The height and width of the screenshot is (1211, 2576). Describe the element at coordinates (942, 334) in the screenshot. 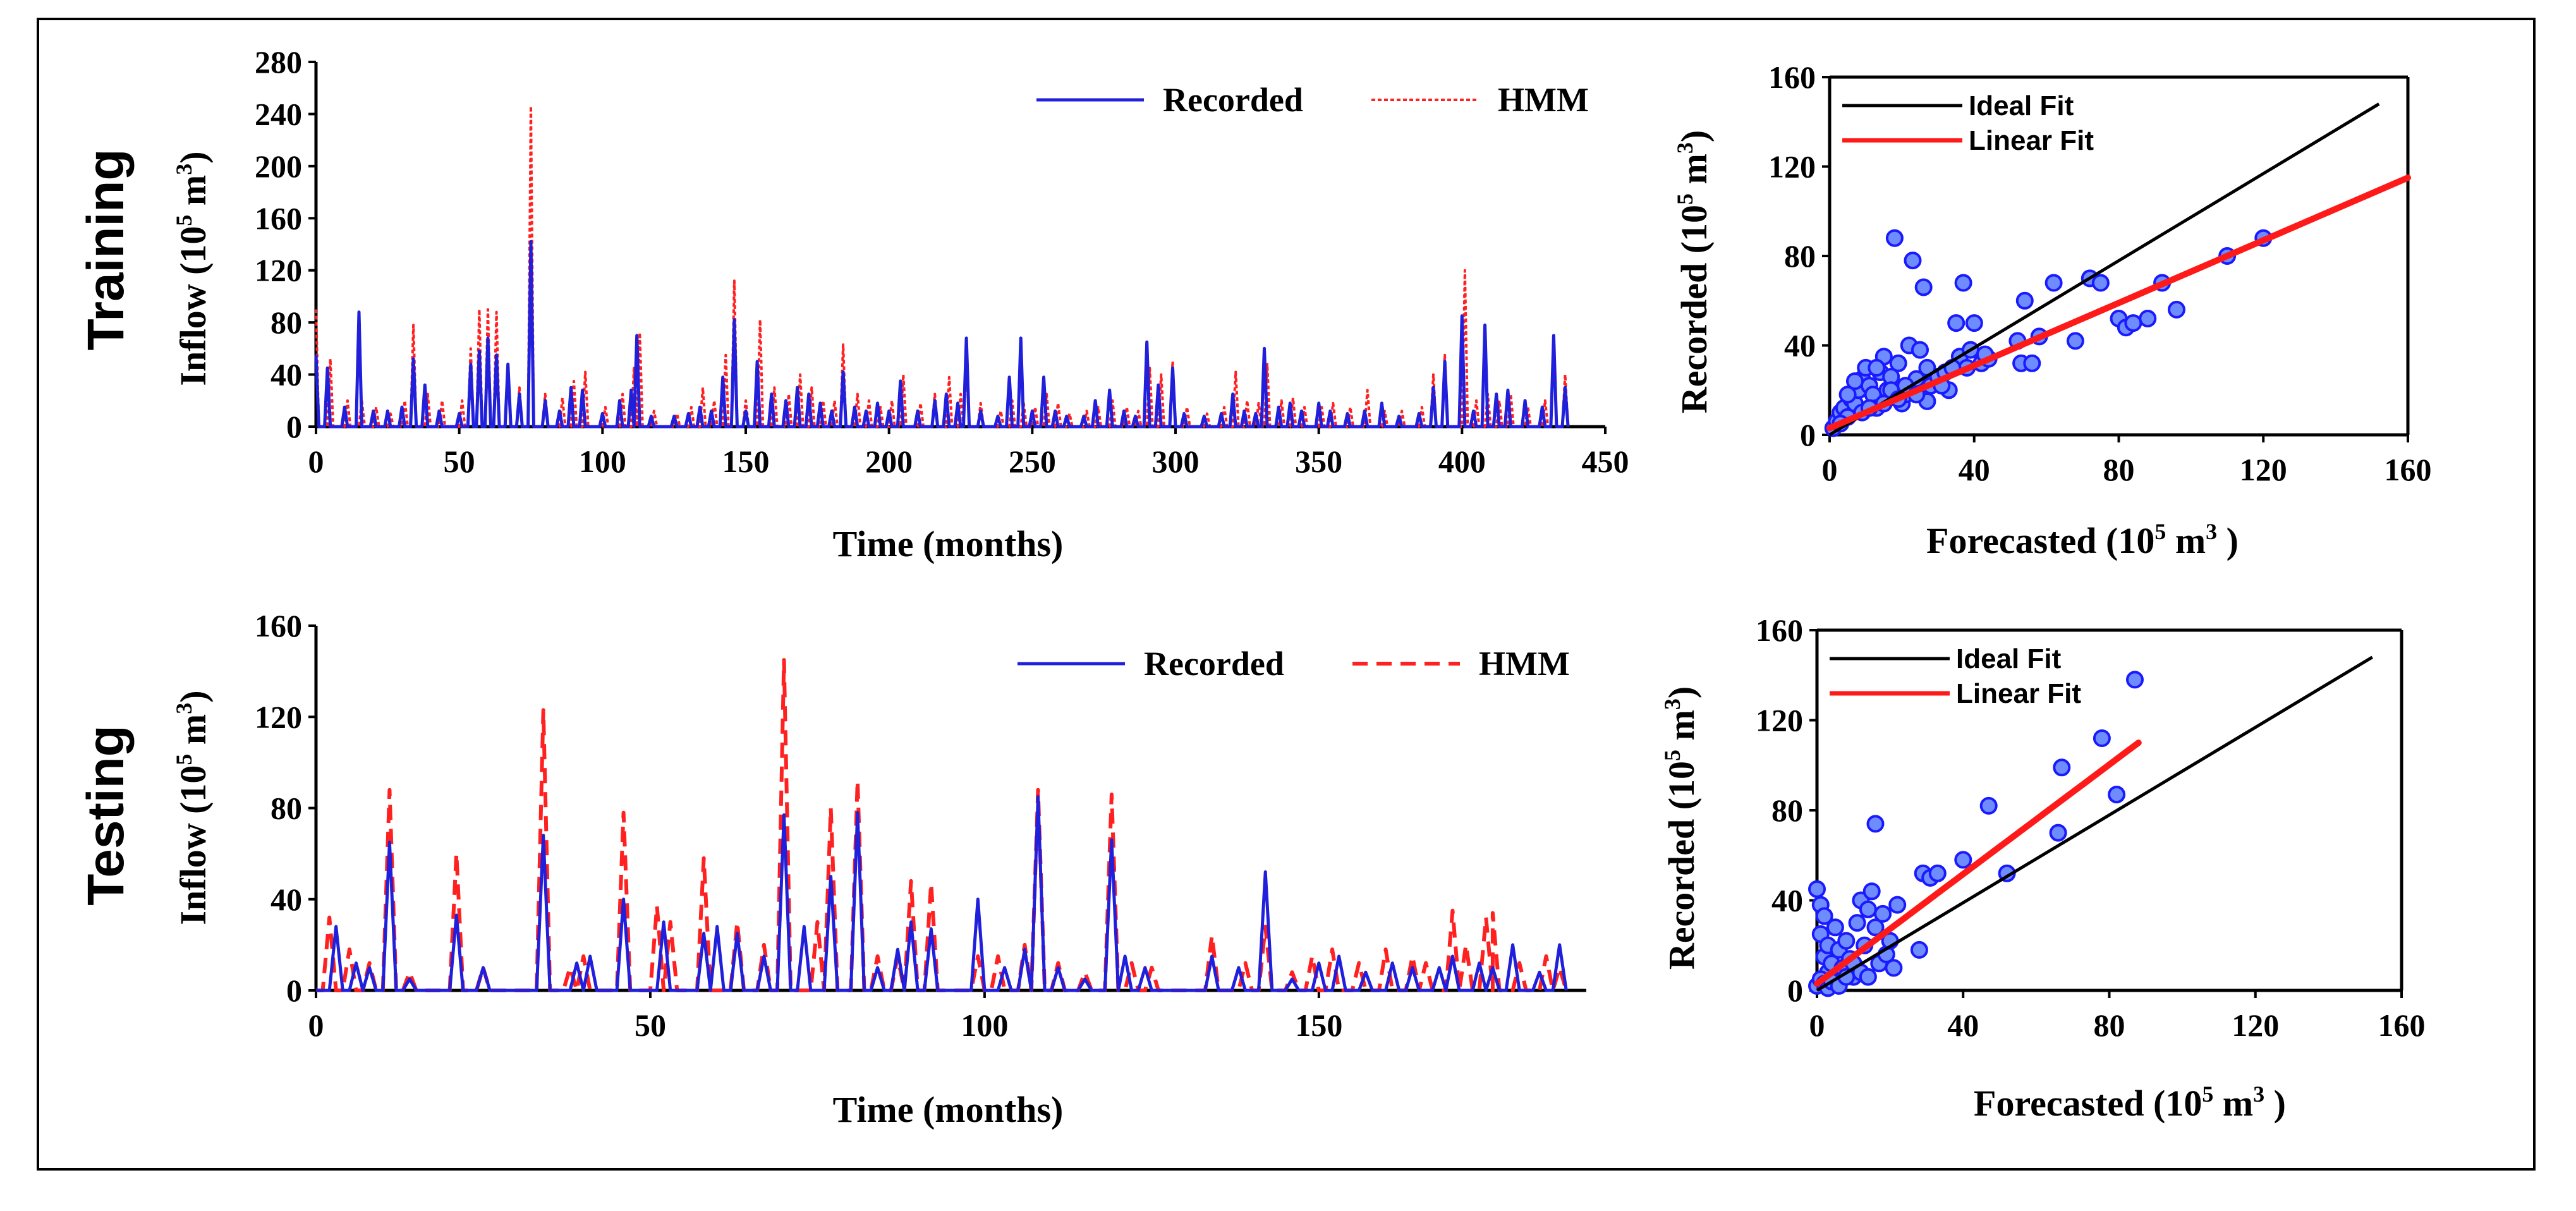

I see `training-series-series-recorded` at that location.